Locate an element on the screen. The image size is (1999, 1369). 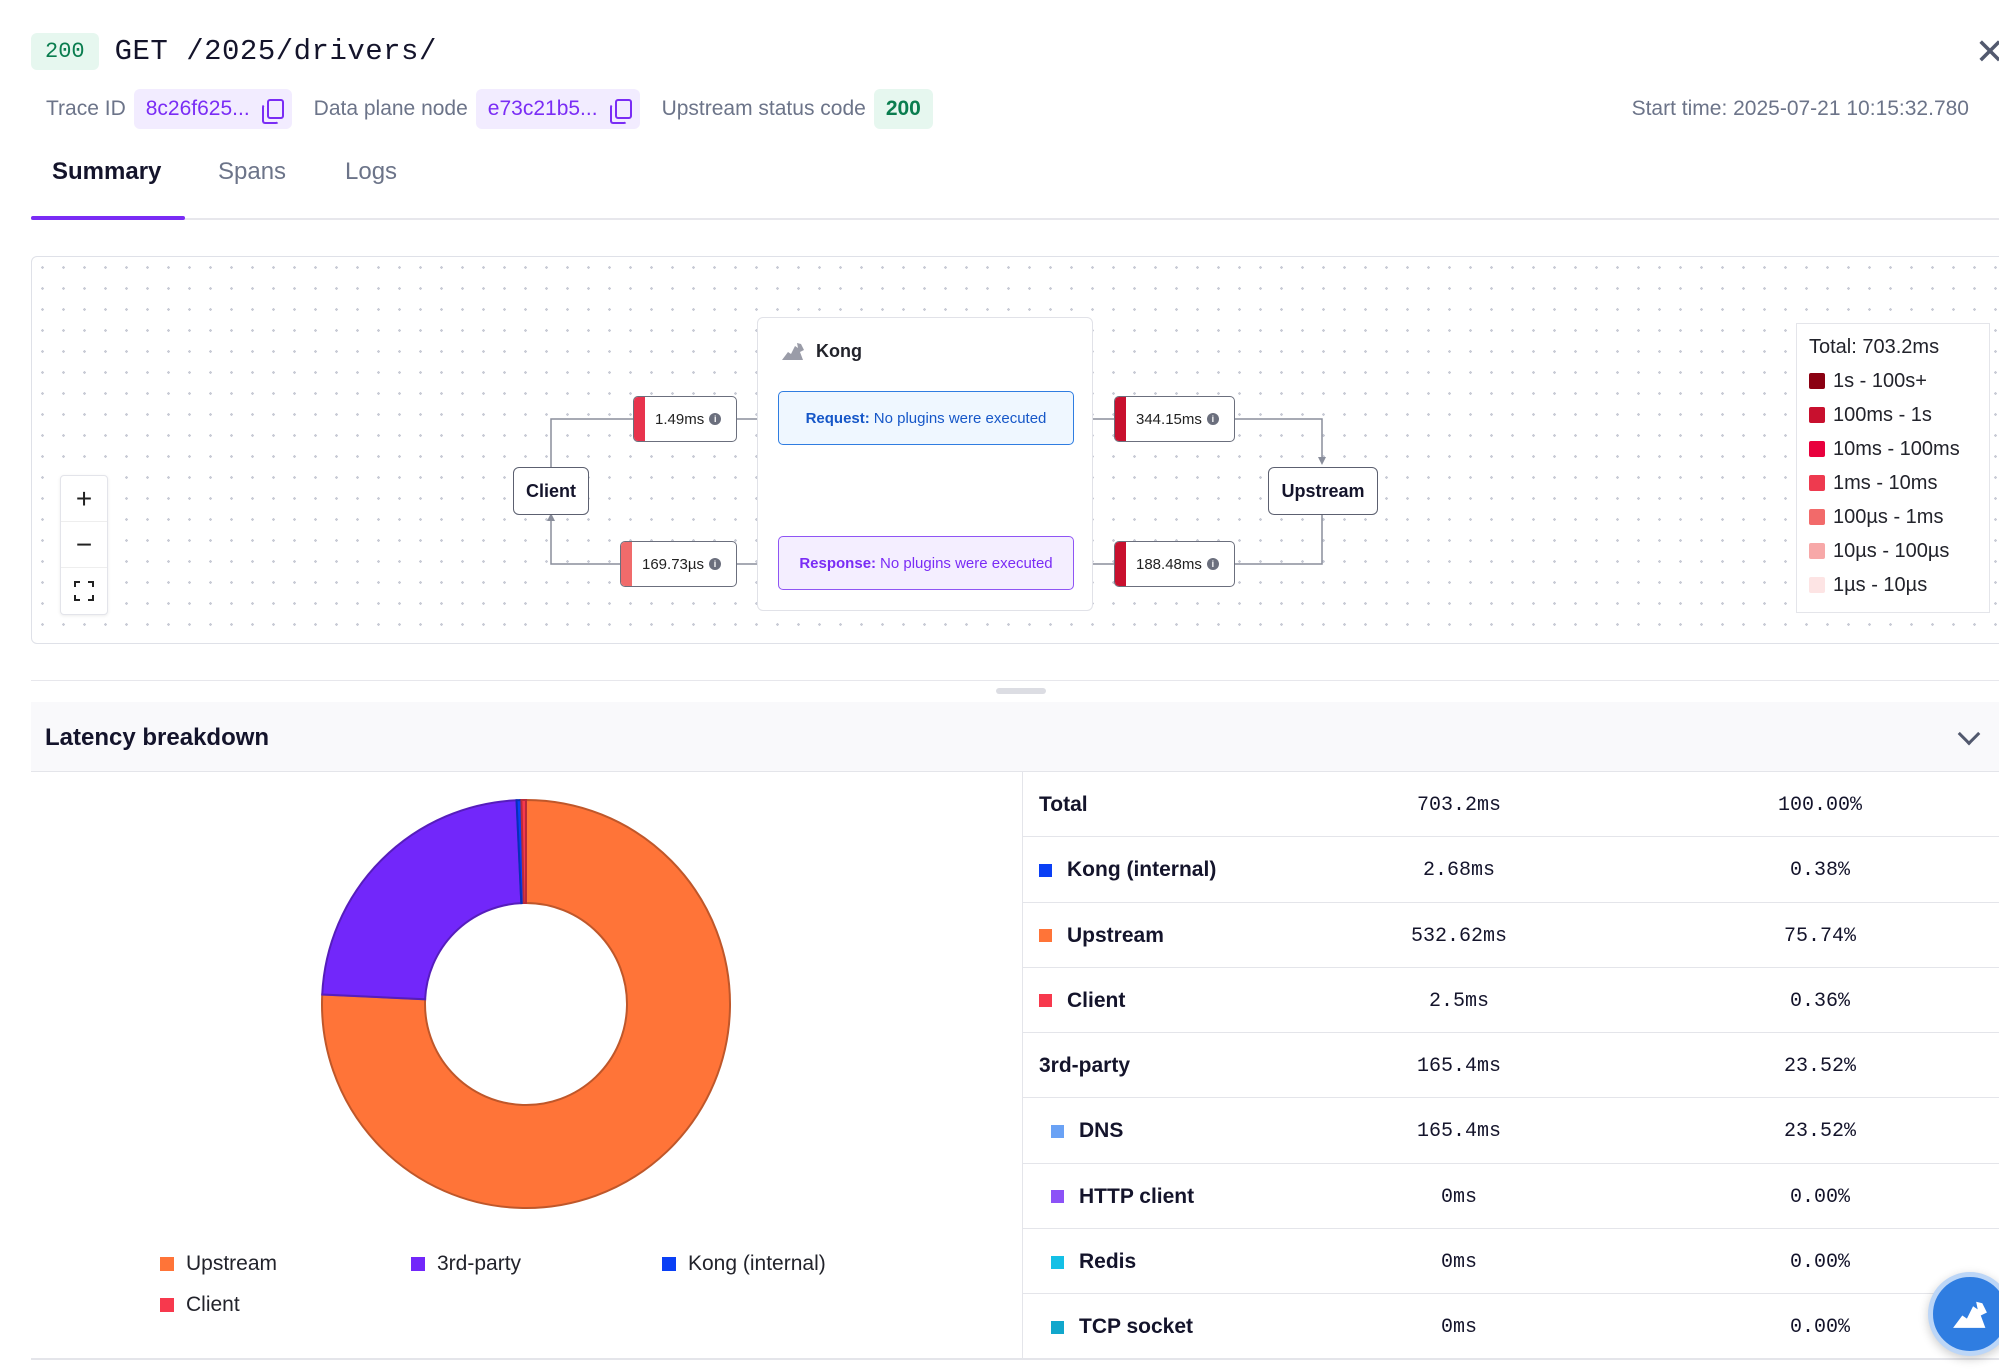
status-code-badge: 200 is located at coordinates (65, 51).